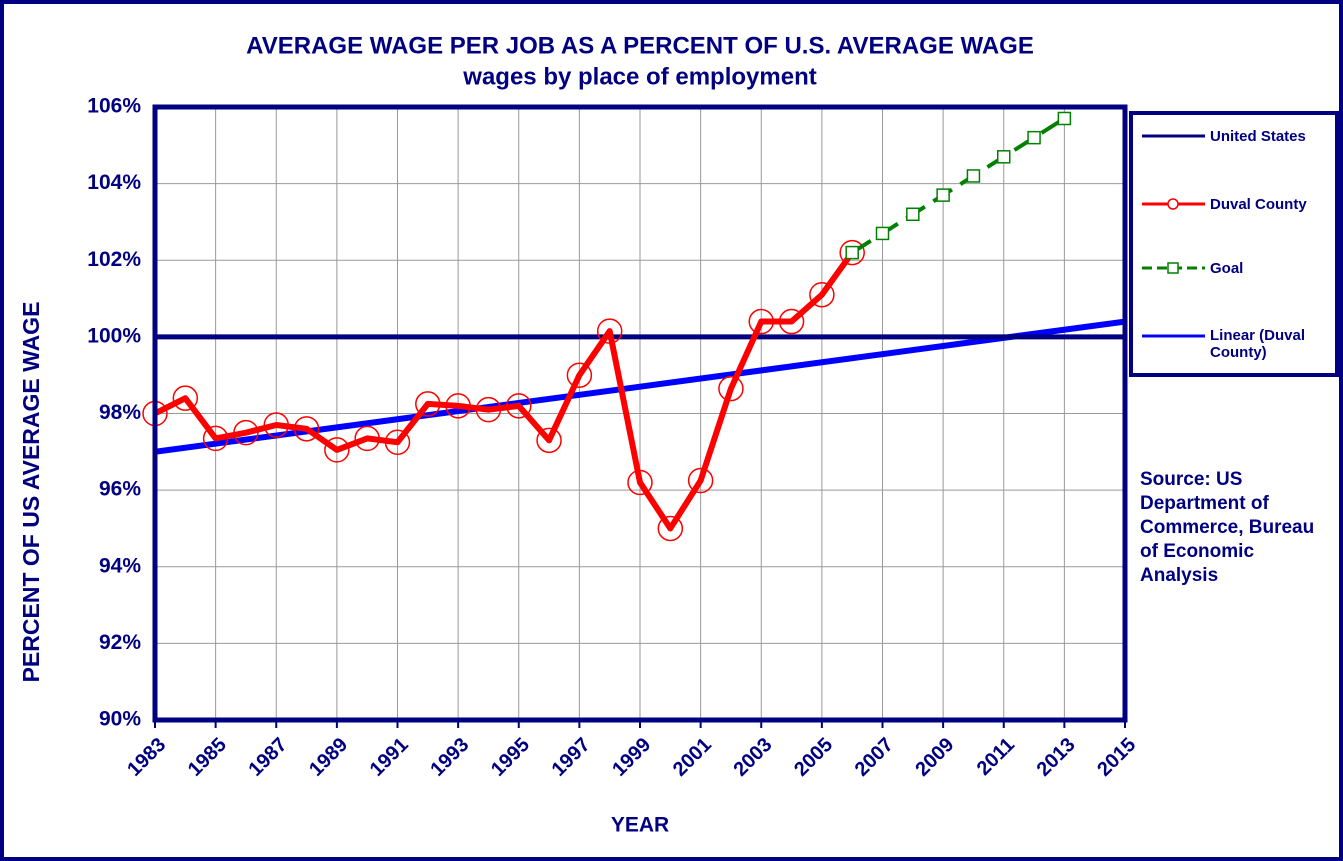 The width and height of the screenshot is (1343, 861). Describe the element at coordinates (120, 719) in the screenshot. I see `y-tick-label: 90%` at that location.